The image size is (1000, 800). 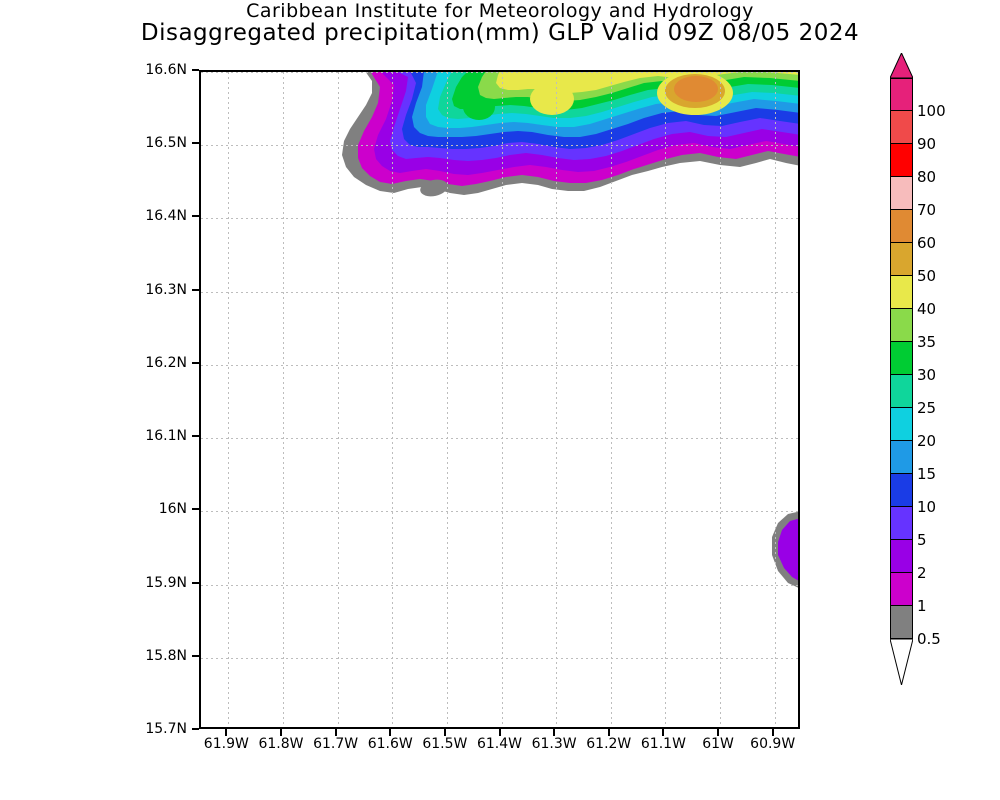 What do you see at coordinates (166, 582) in the screenshot?
I see `y-axis-tick-label: 15.9N` at bounding box center [166, 582].